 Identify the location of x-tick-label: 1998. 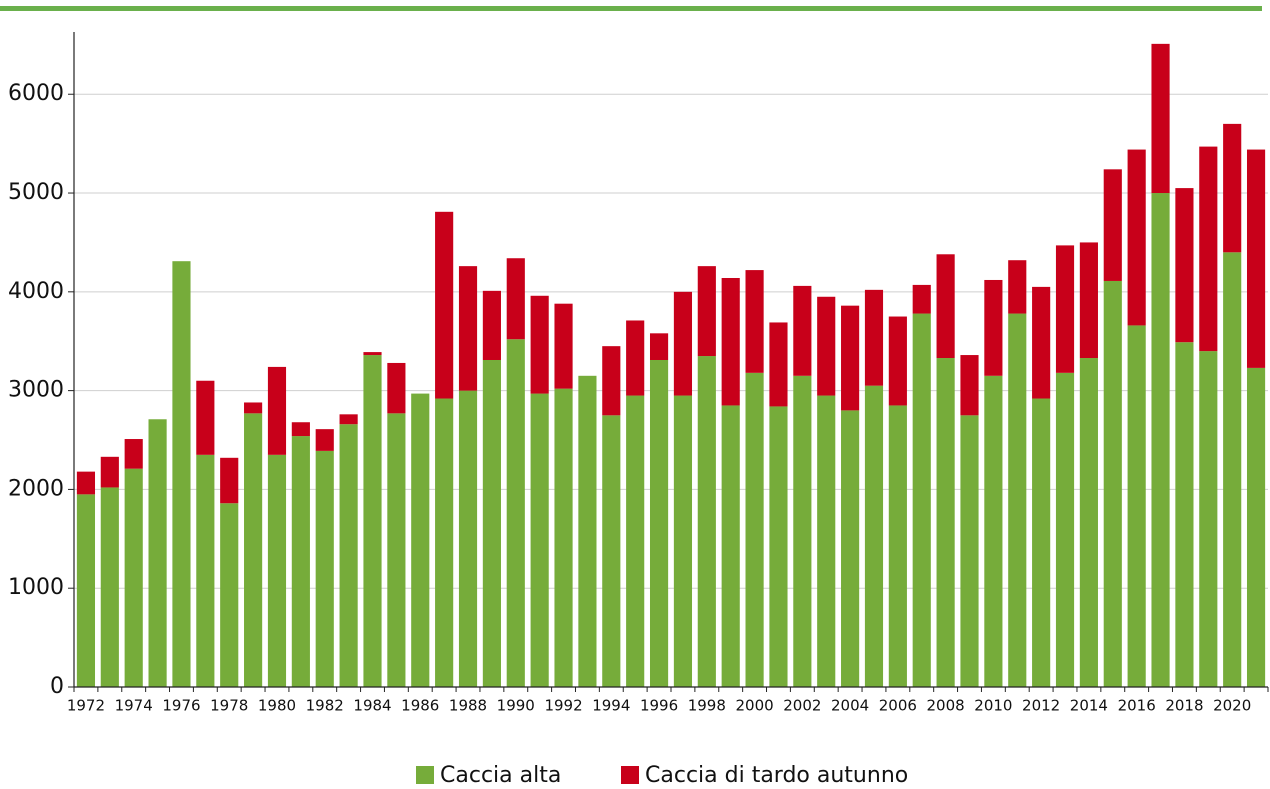
(707, 706).